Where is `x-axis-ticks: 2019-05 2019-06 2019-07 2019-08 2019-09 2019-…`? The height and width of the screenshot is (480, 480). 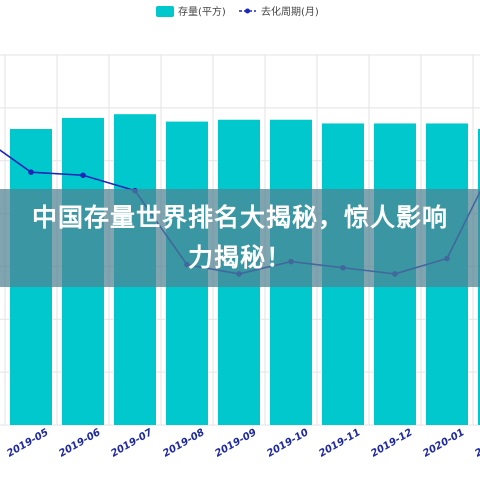 x-axis-ticks: 2019-05 2019-06 2019-07 2019-08 2019-09 2019-… is located at coordinates (242, 443).